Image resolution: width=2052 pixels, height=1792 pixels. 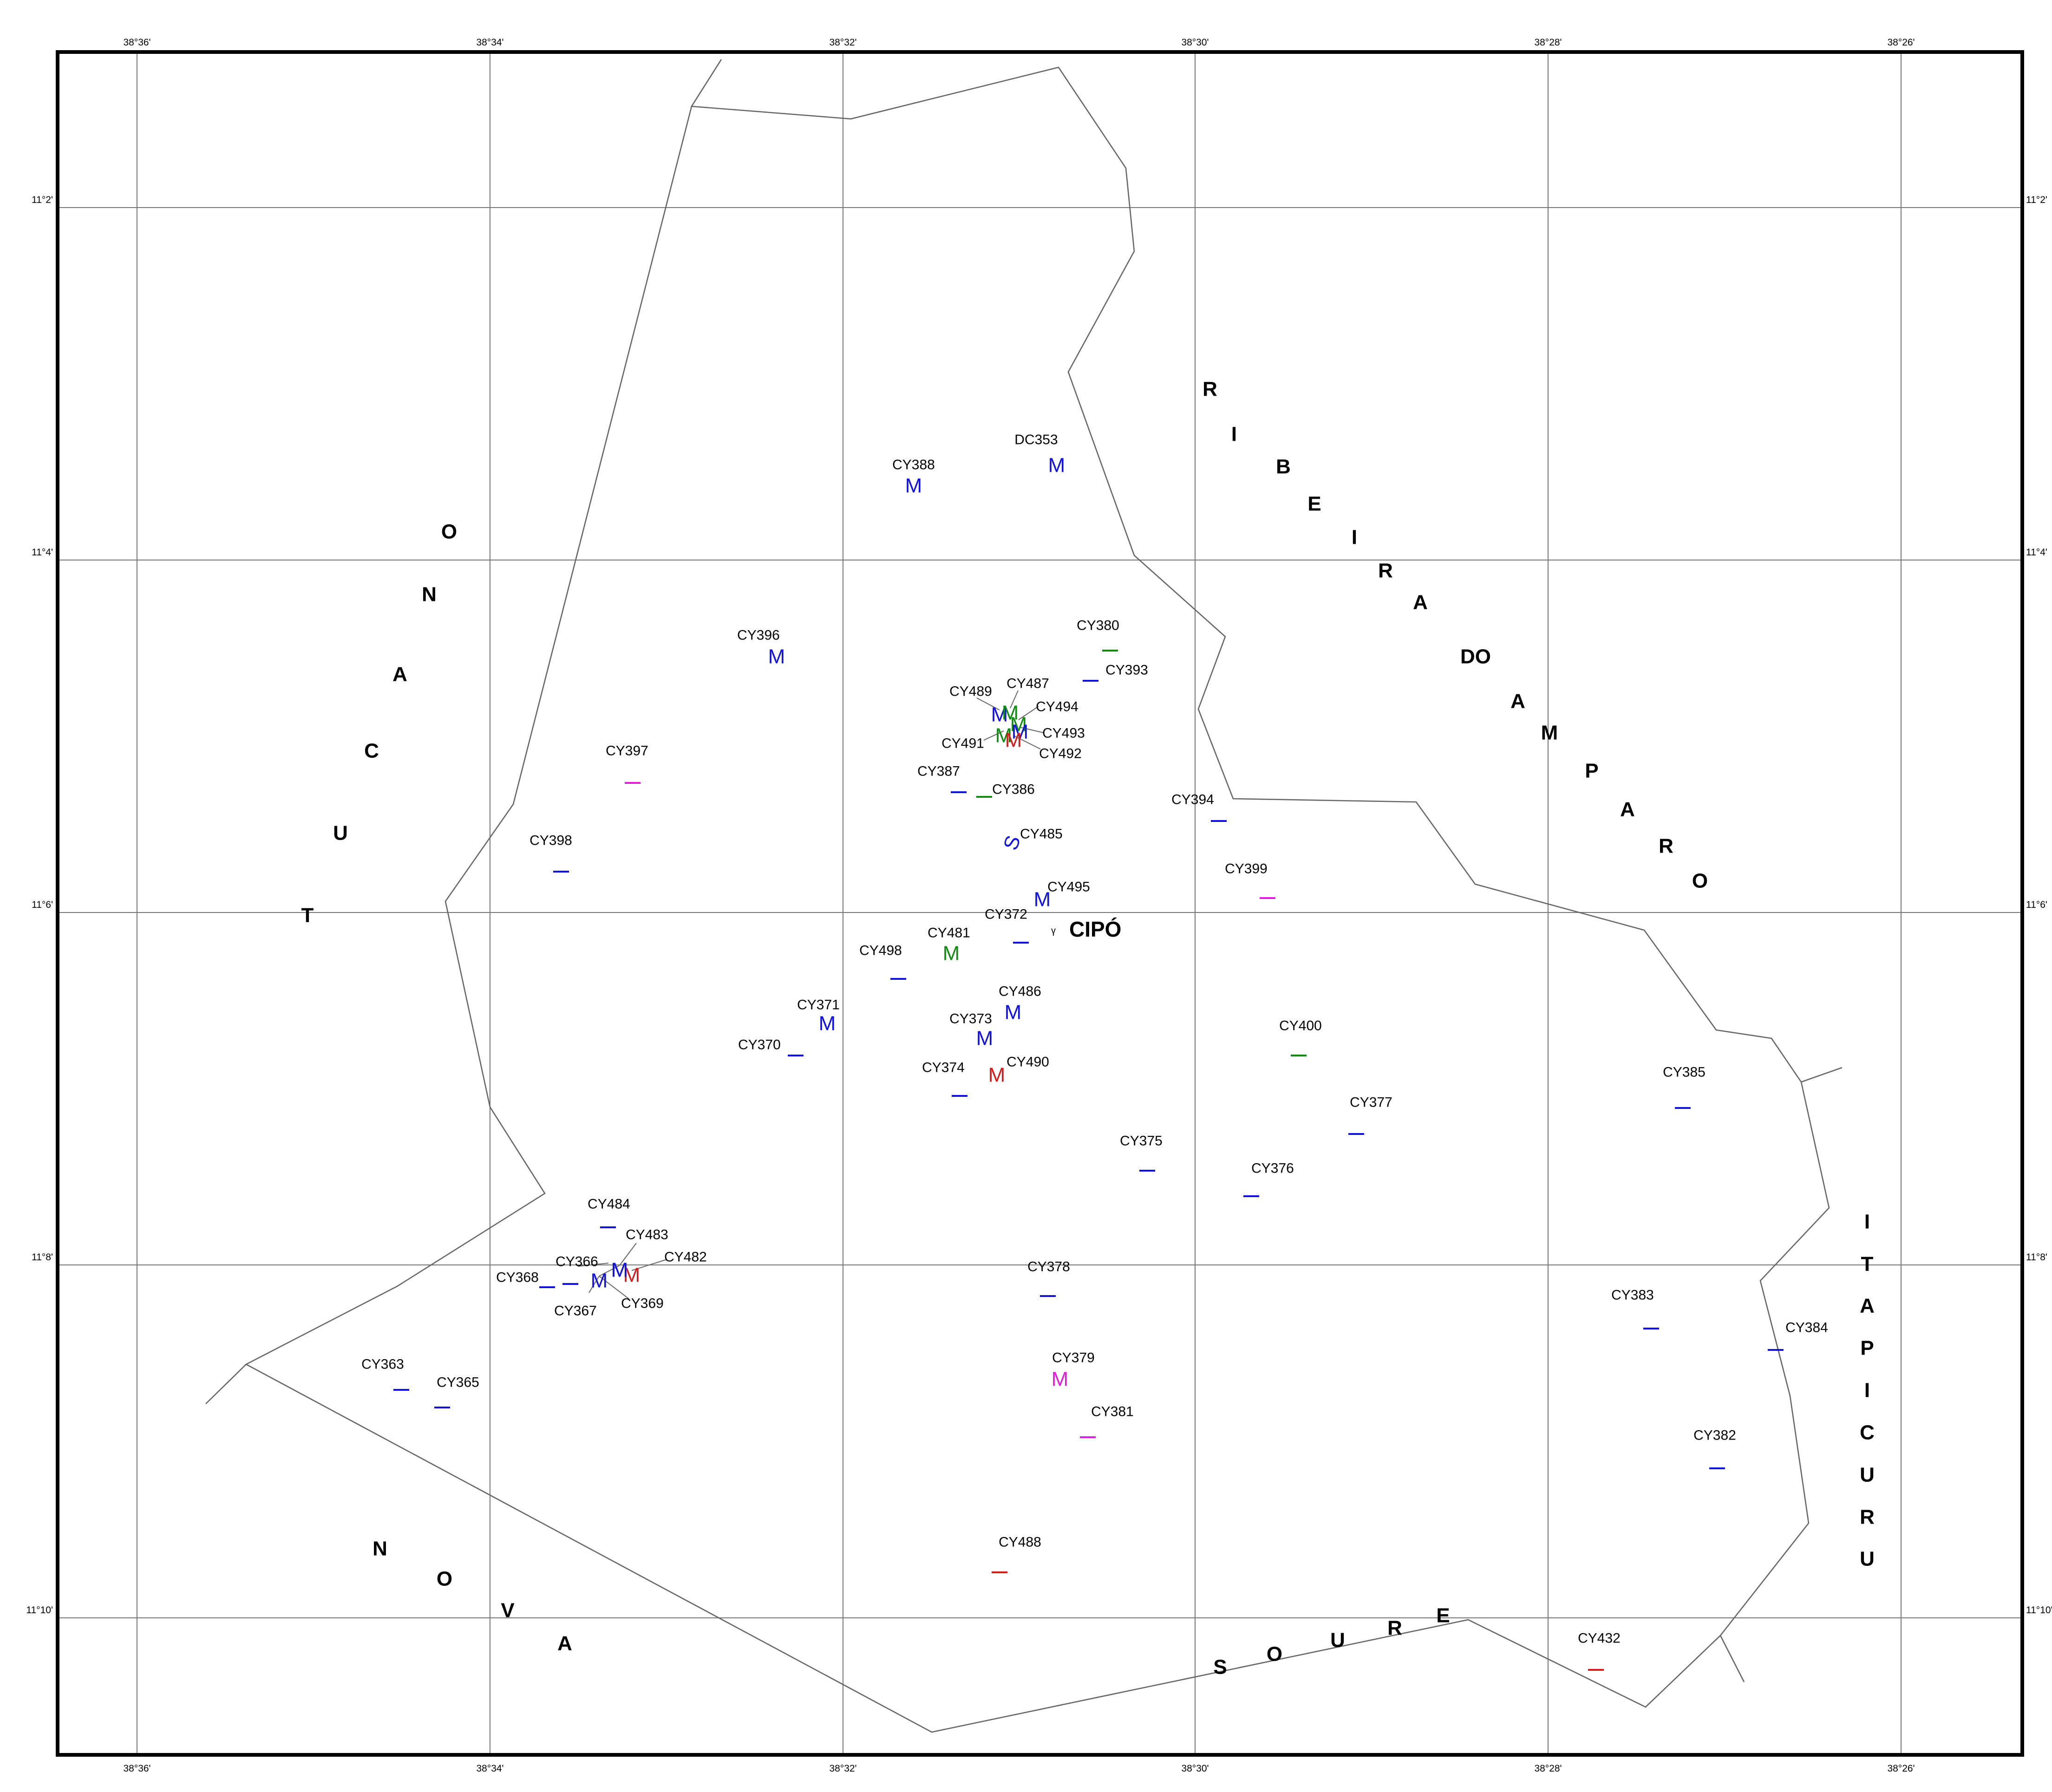 What do you see at coordinates (1041, 835) in the screenshot?
I see `site-label: CY485` at bounding box center [1041, 835].